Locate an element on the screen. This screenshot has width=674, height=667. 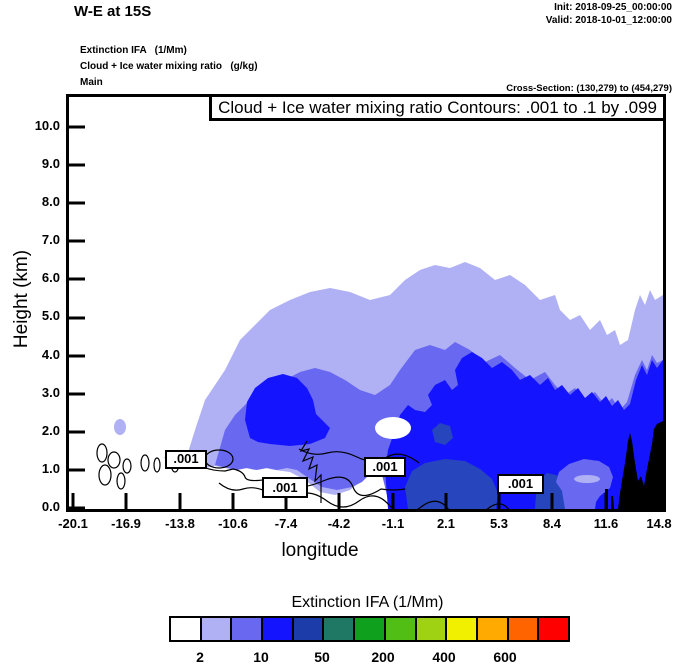
terrain-silhouette is located at coordinates (640, 465).